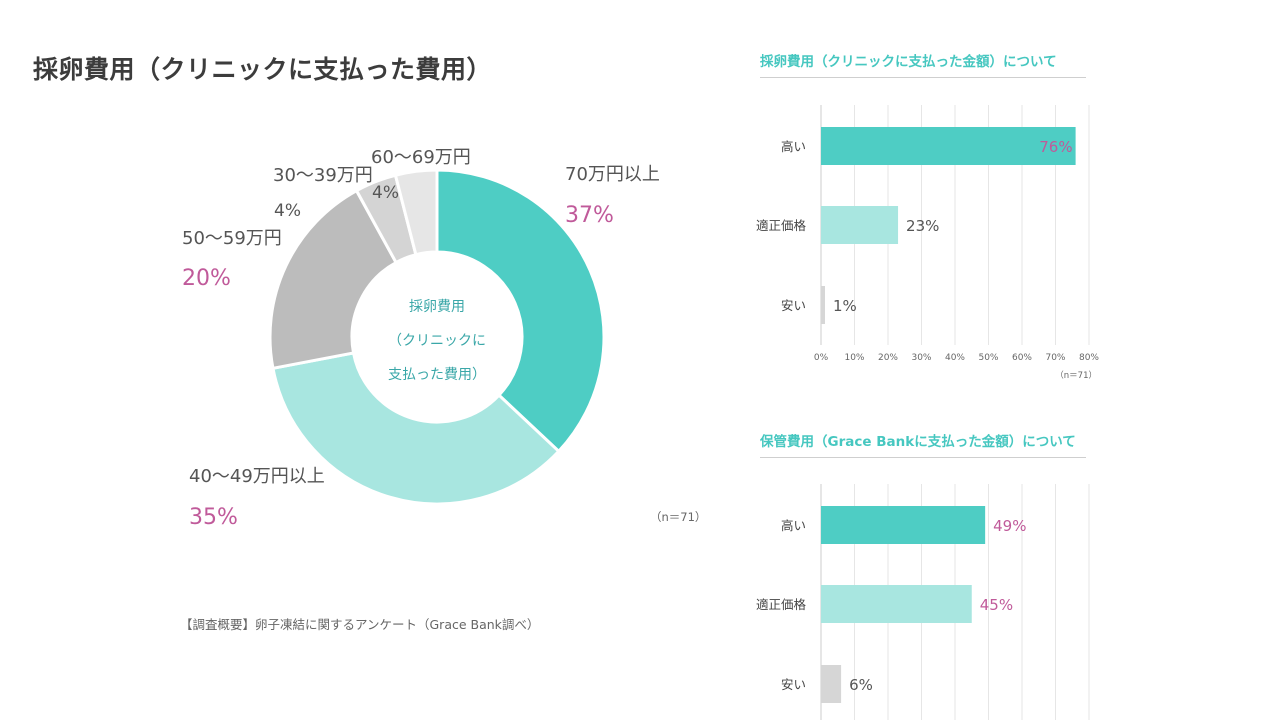 The height and width of the screenshot is (720, 1280). What do you see at coordinates (793, 305) in the screenshot?
I see `clinic-category-label-2: 安い` at bounding box center [793, 305].